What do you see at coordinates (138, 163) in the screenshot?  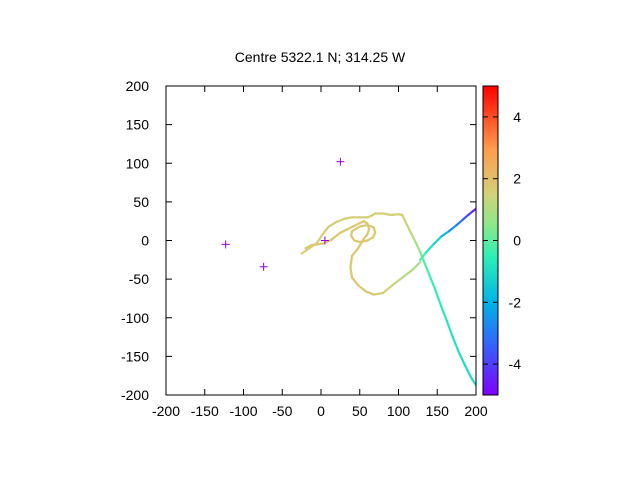 I see `y-tick-label: 100` at bounding box center [138, 163].